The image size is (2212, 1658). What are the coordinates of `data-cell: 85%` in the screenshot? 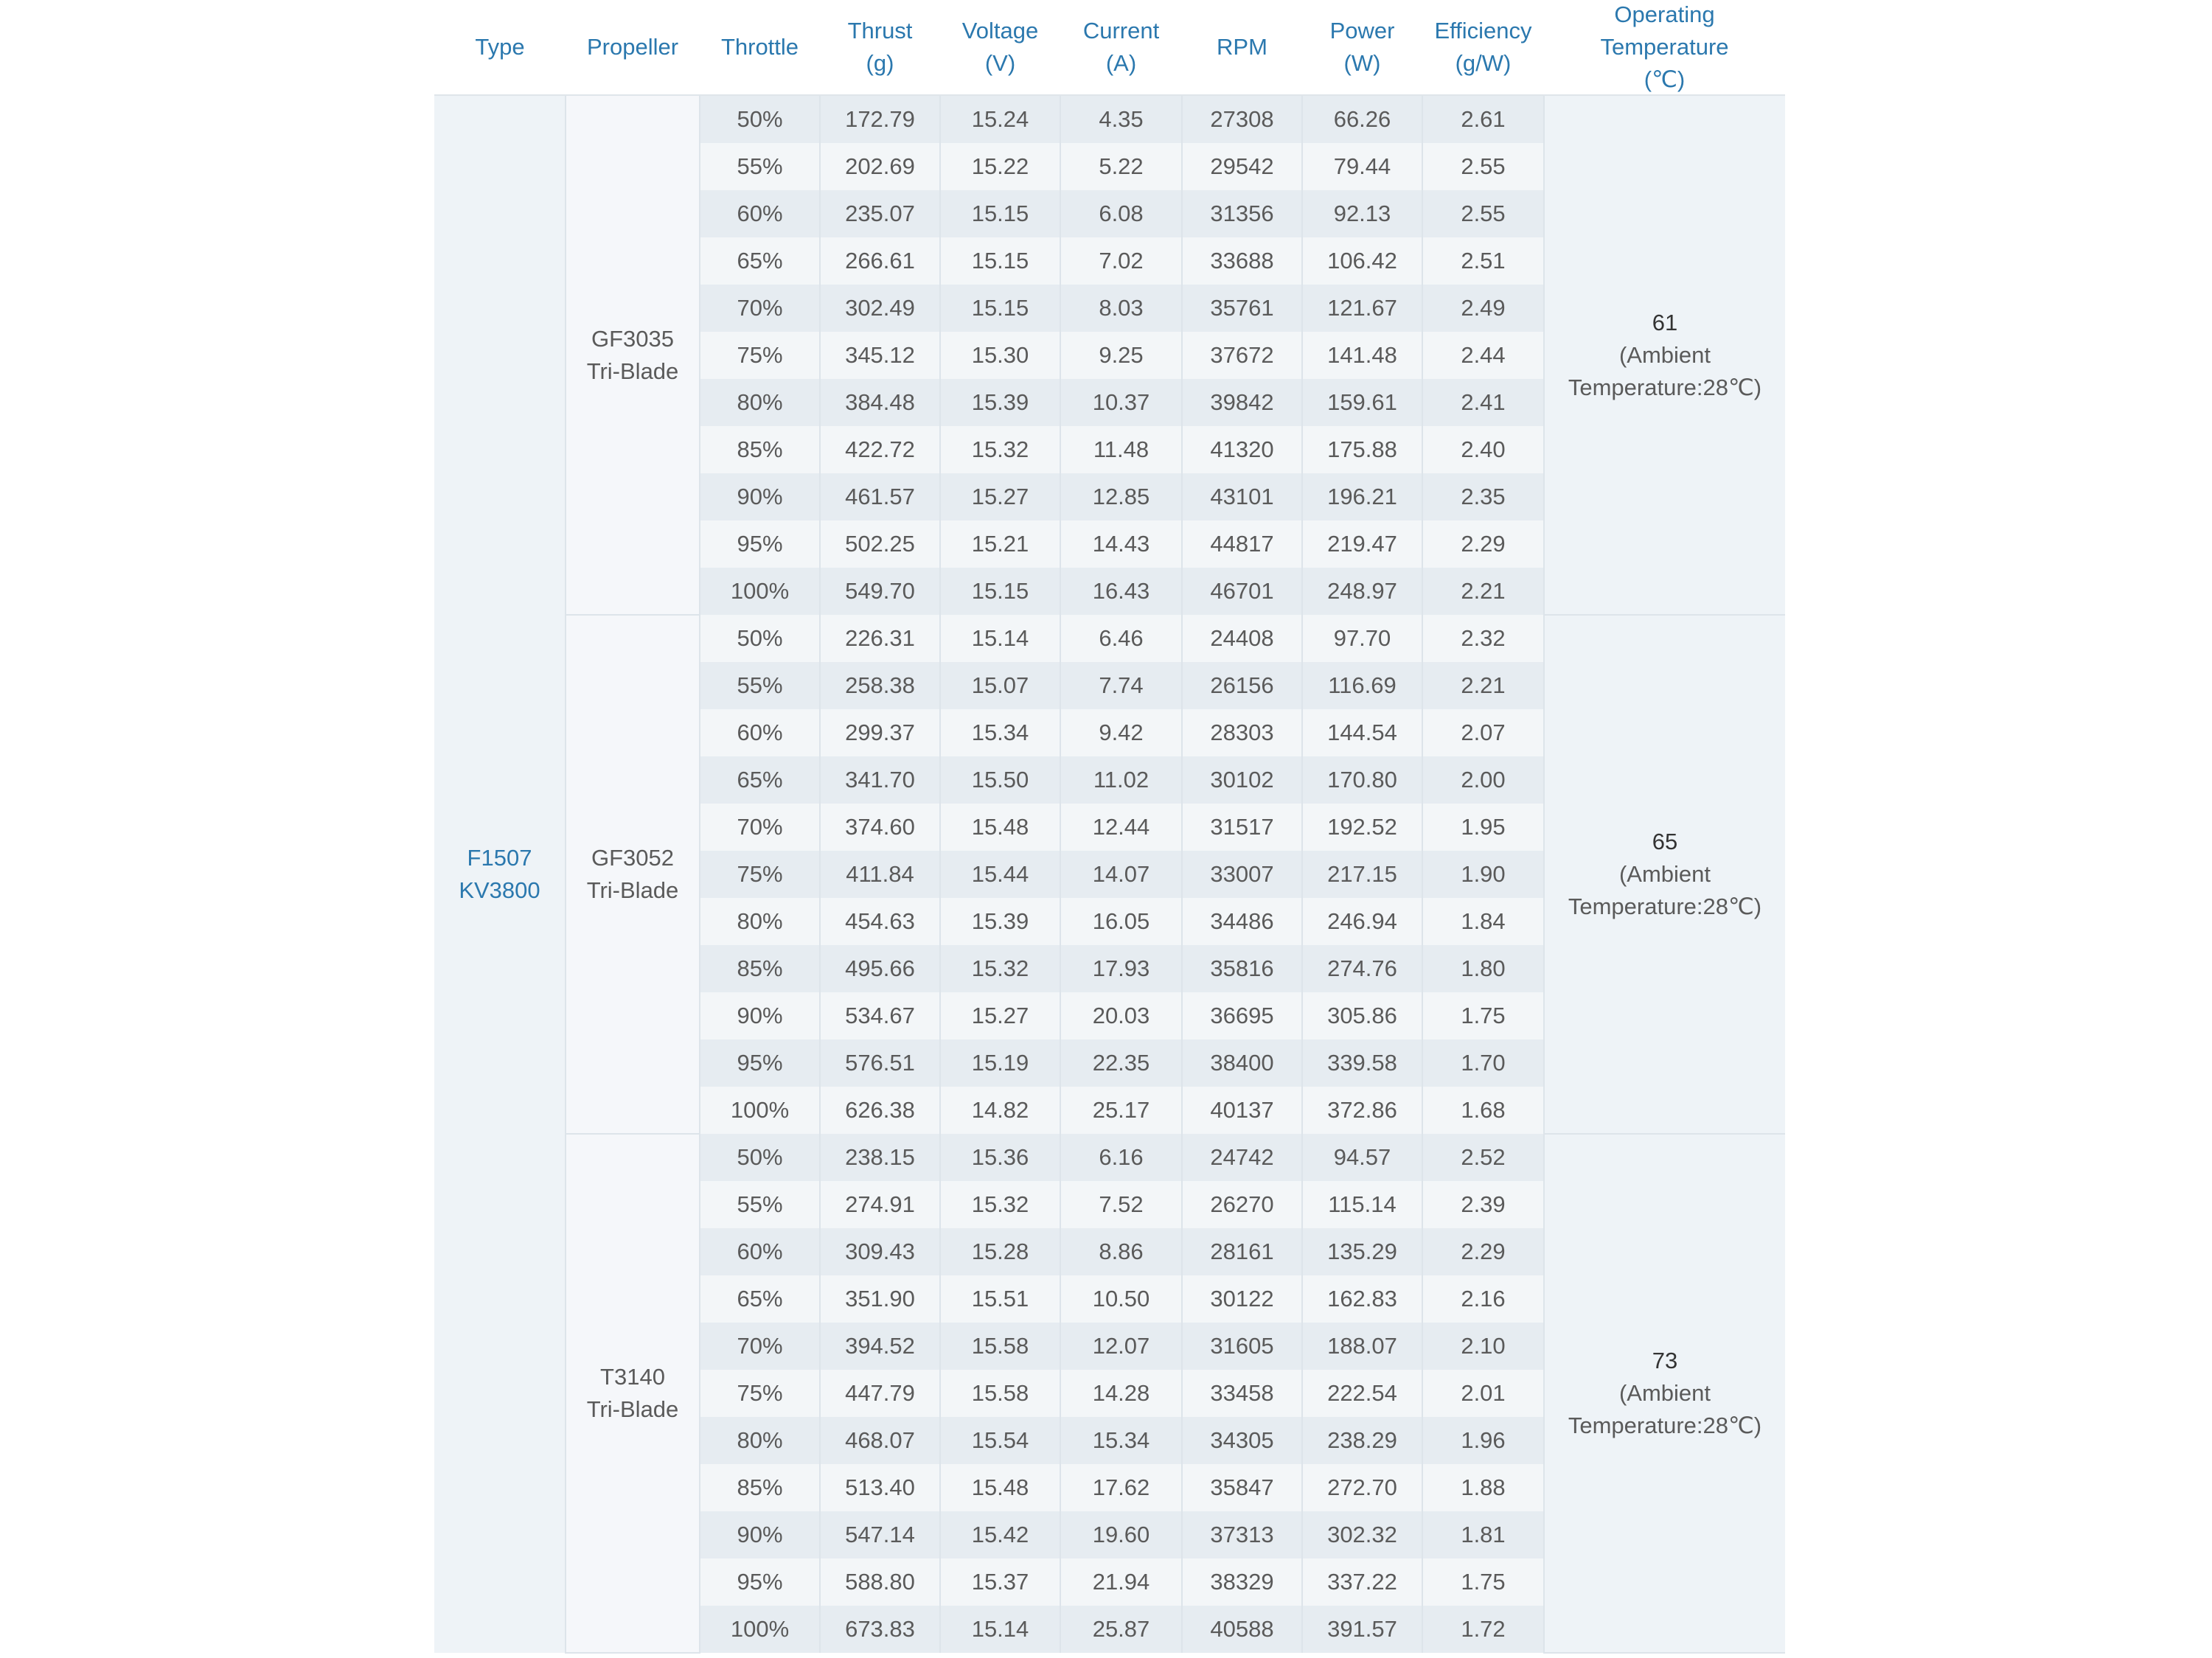 It's located at (760, 449).